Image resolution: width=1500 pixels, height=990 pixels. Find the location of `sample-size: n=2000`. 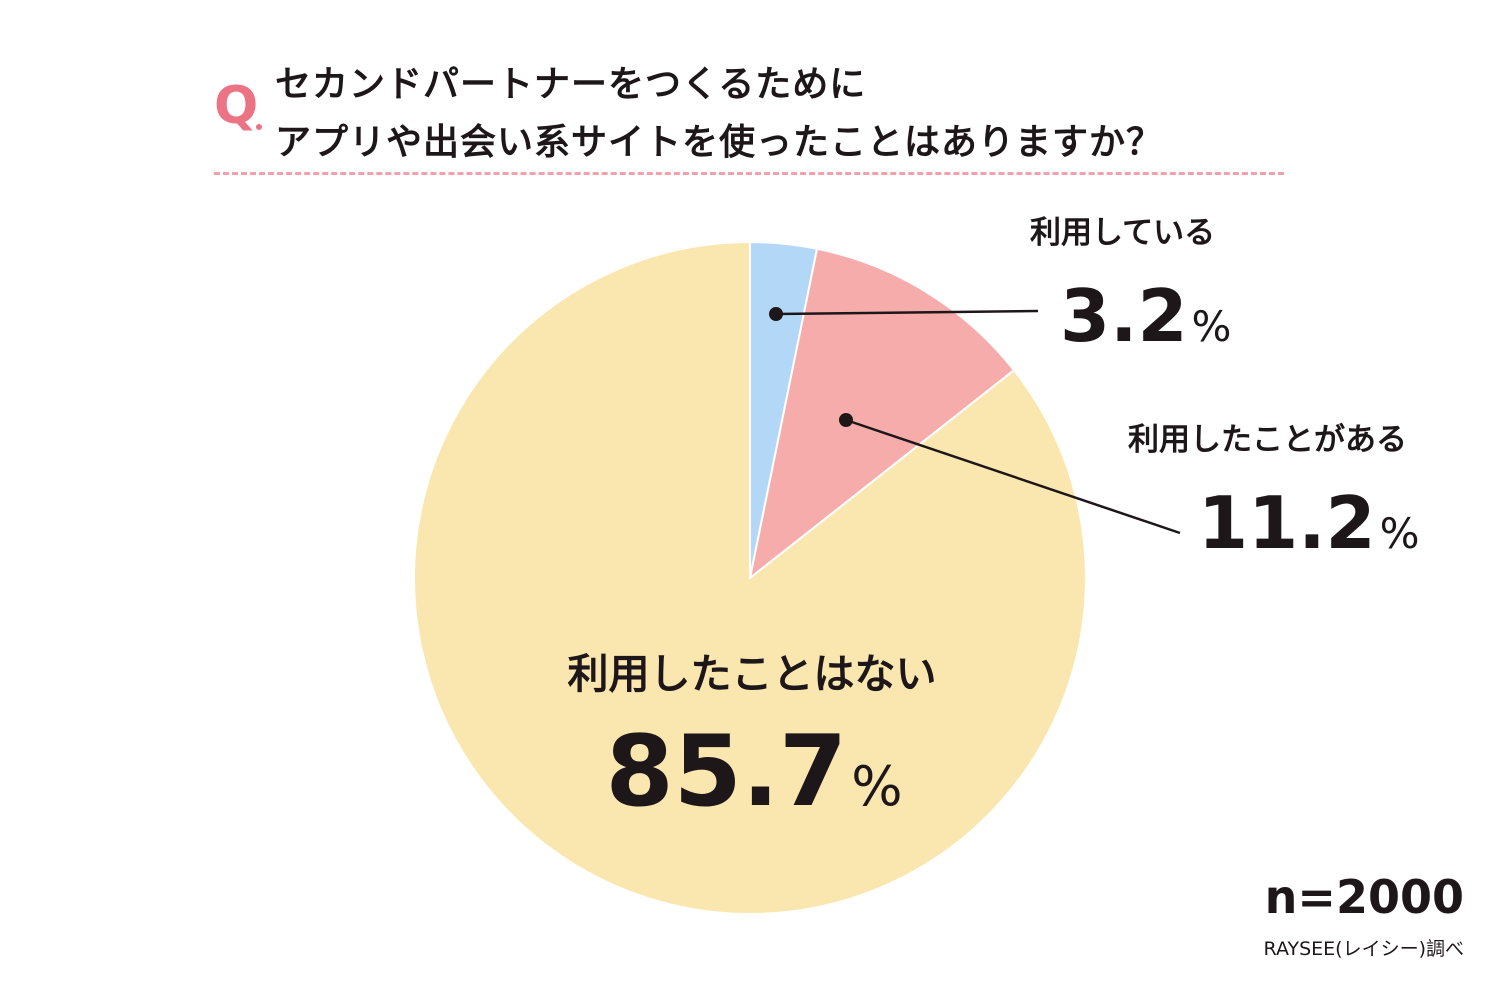

sample-size: n=2000 is located at coordinates (1364, 897).